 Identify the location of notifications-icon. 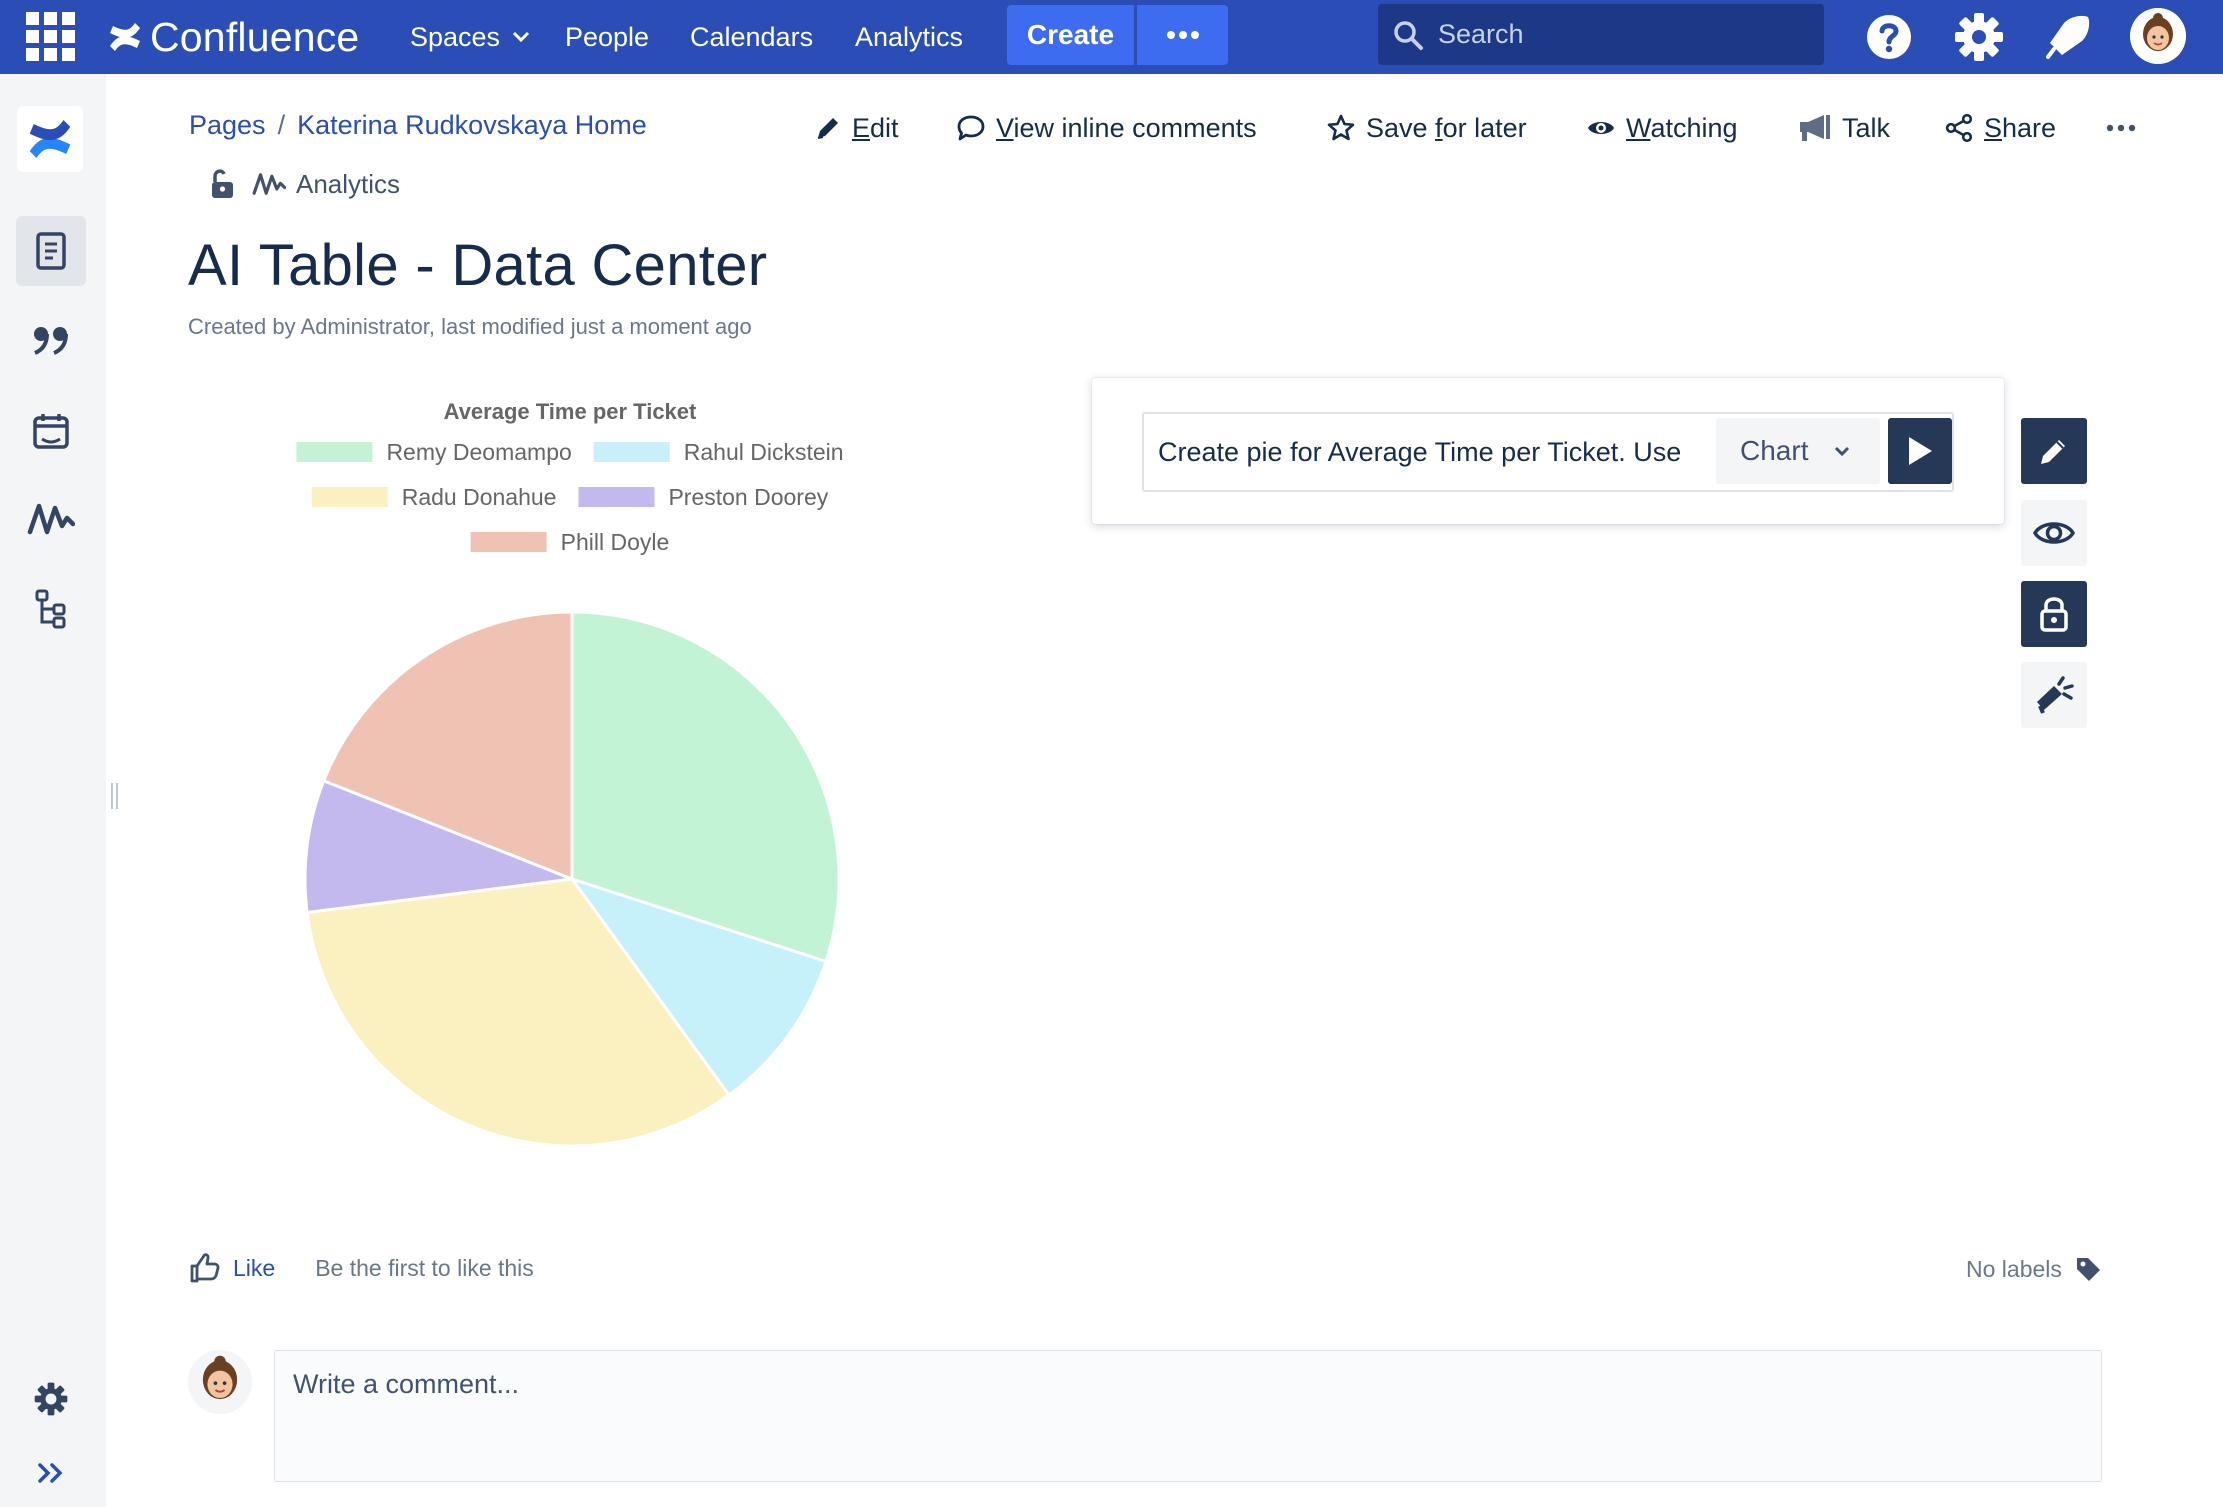
(2068, 37).